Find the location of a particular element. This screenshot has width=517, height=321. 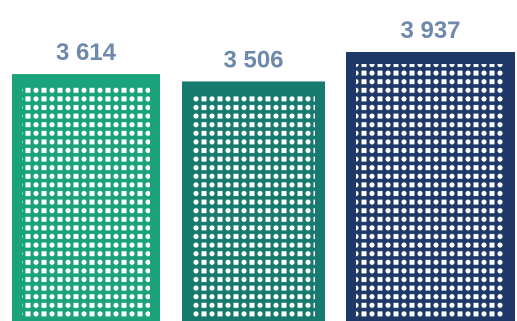

value-label: 3 937 is located at coordinates (430, 30).